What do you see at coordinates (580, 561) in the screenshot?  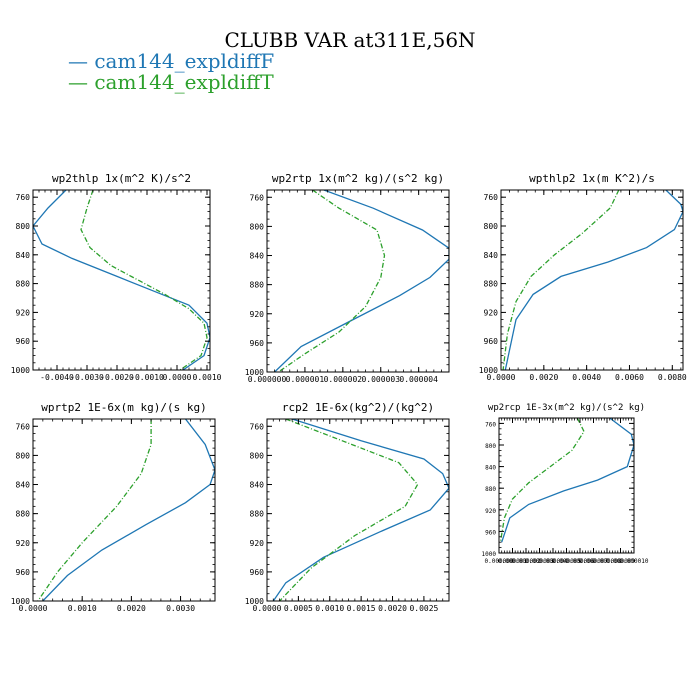 I see `x-tick-label: 0.000006` at bounding box center [580, 561].